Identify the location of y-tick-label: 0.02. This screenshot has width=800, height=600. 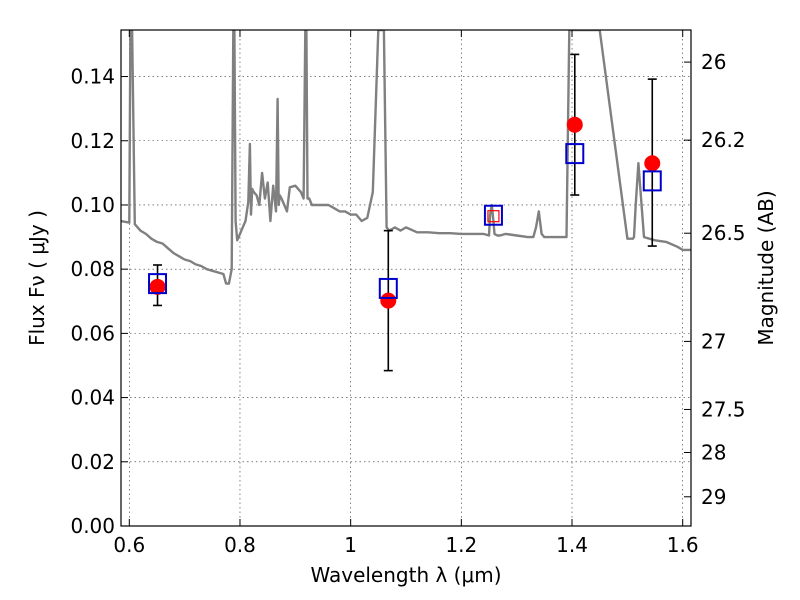
(92, 462).